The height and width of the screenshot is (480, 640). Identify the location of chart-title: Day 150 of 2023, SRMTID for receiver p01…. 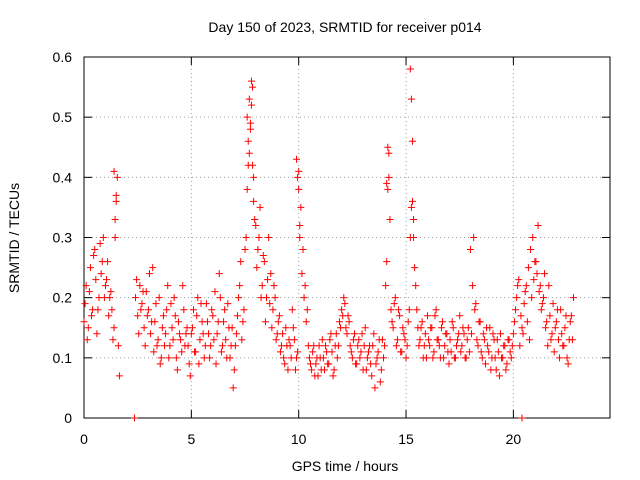
(344, 27).